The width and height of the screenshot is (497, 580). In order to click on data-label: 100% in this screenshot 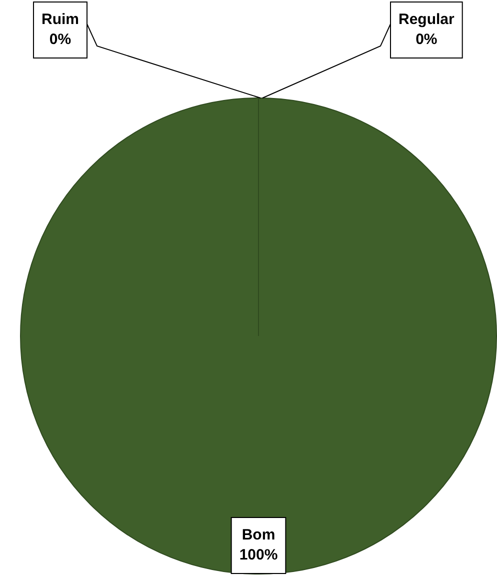, I will do `click(258, 555)`.